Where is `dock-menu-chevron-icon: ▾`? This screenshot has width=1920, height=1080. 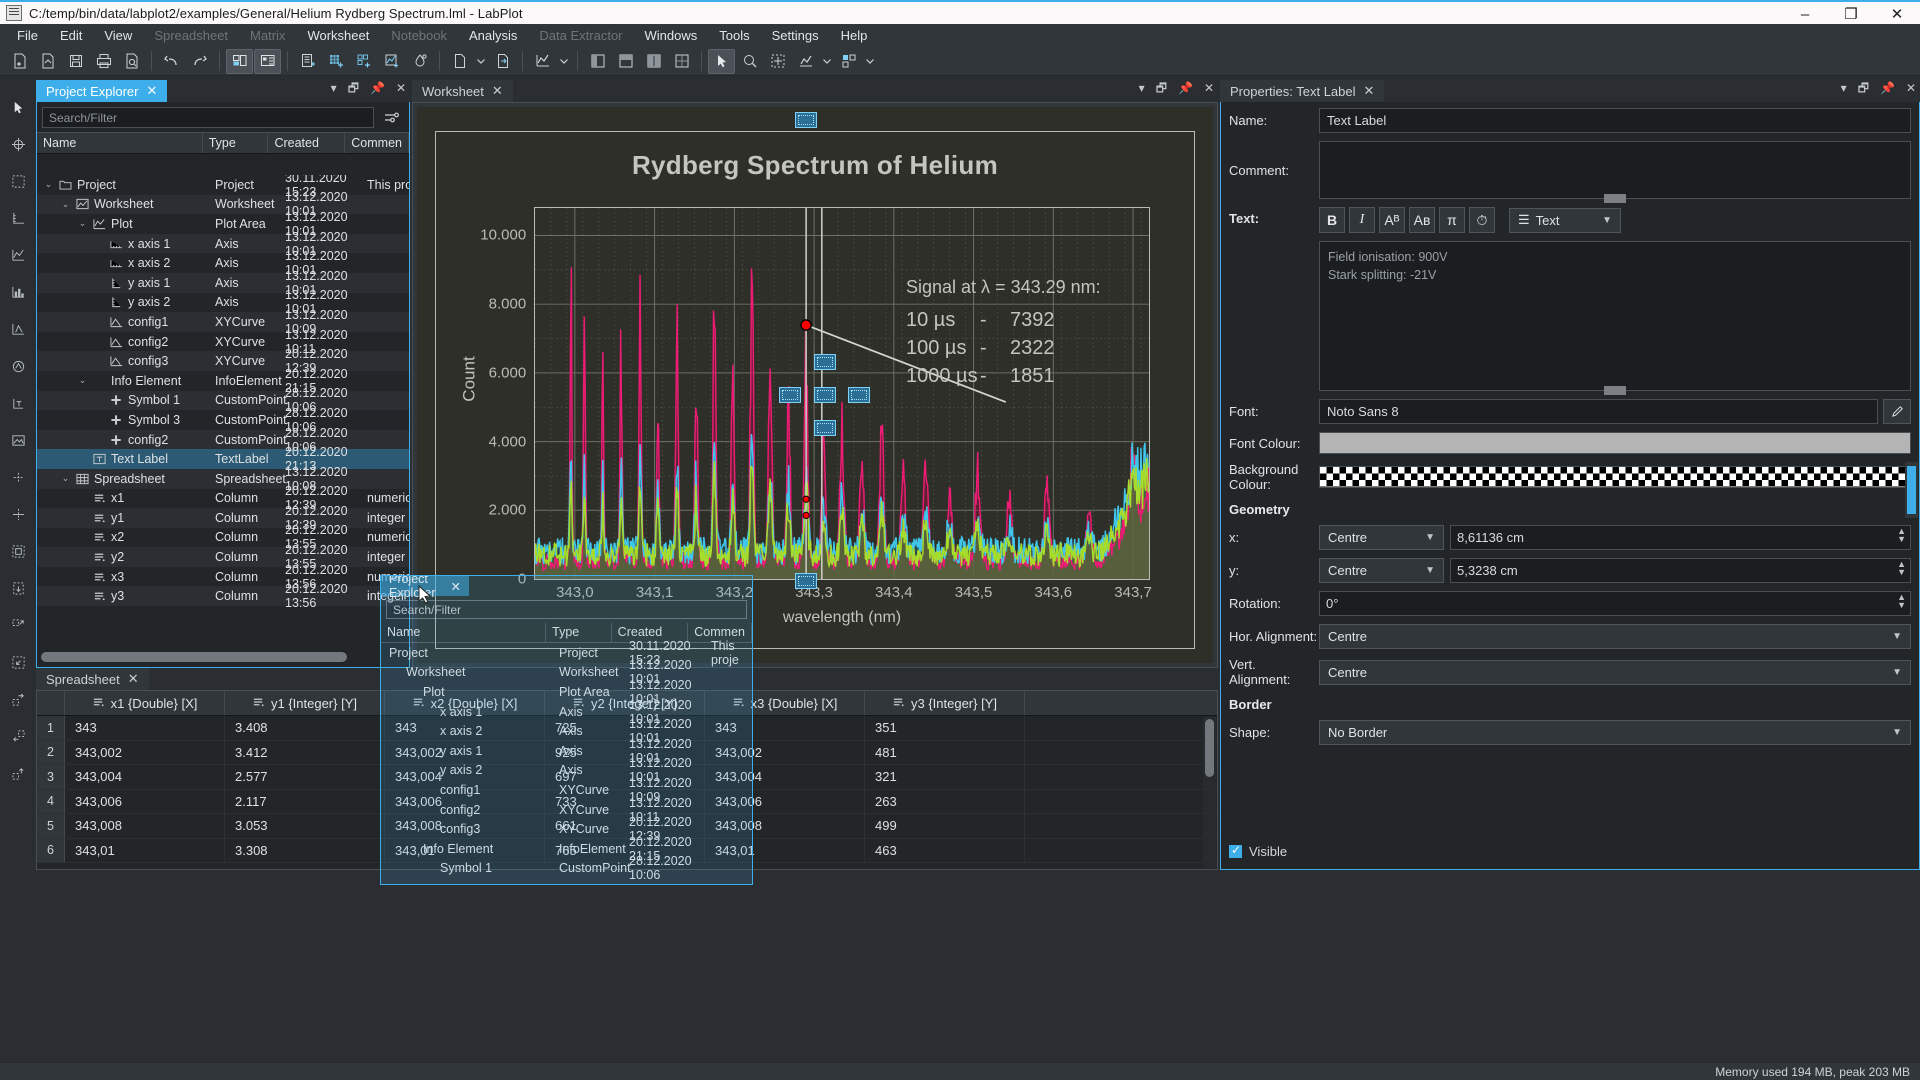
dock-menu-chevron-icon: ▾ is located at coordinates (1843, 88).